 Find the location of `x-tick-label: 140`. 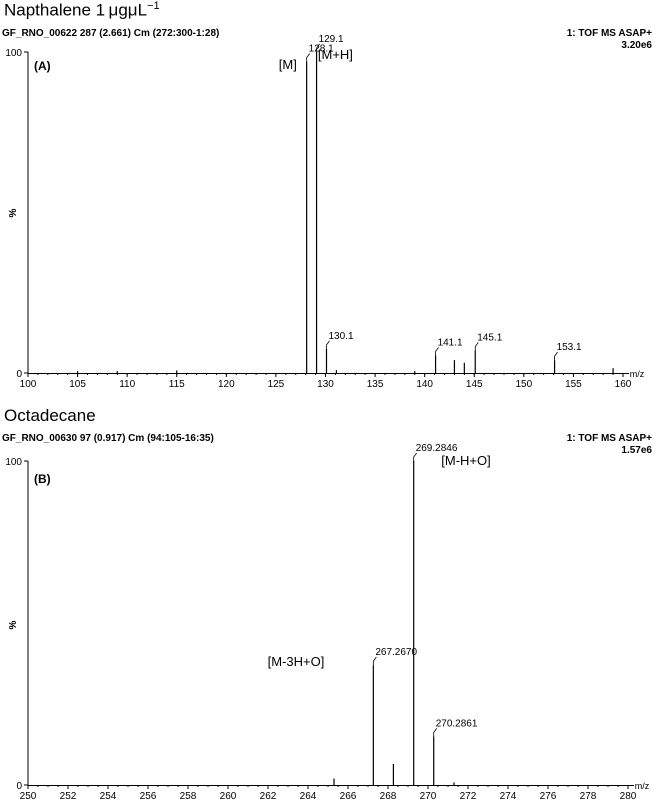

x-tick-label: 140 is located at coordinates (424, 384).